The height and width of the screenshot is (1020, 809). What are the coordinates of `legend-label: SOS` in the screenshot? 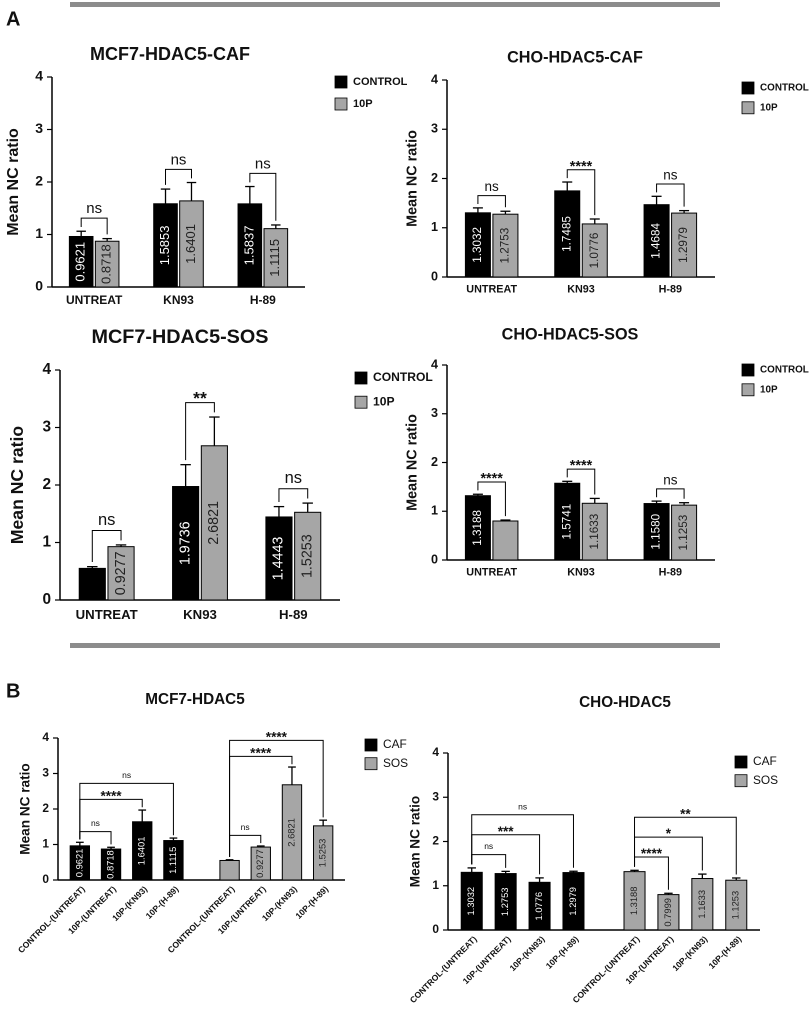 It's located at (765, 780).